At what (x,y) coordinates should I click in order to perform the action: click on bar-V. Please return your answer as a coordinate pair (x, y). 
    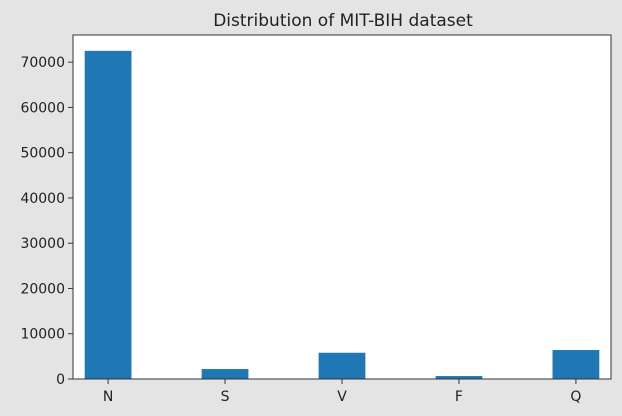
    Looking at the image, I should click on (342, 365).